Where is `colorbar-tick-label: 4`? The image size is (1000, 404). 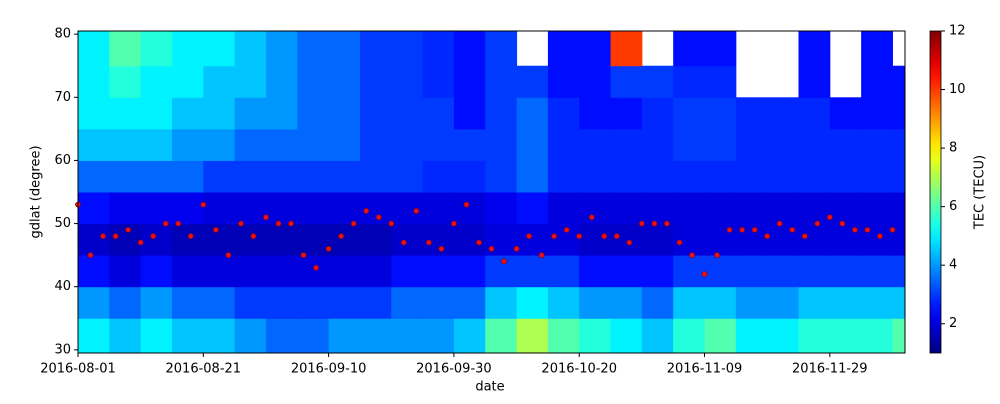 colorbar-tick-label: 4 is located at coordinates (953, 265).